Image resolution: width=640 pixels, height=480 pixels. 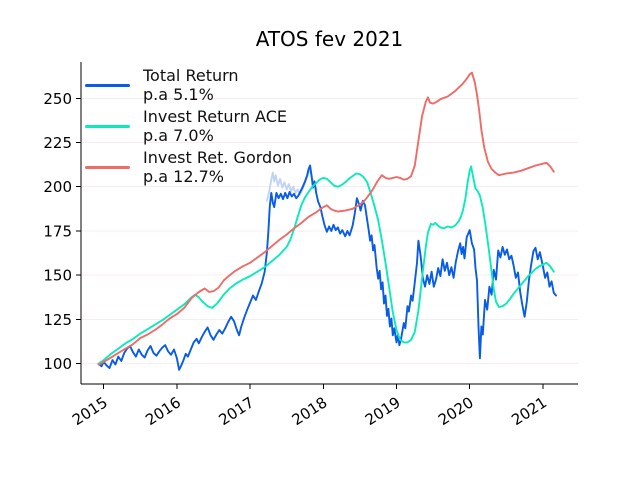 What do you see at coordinates (383, 411) in the screenshot?
I see `x-tick-label: 2019` at bounding box center [383, 411].